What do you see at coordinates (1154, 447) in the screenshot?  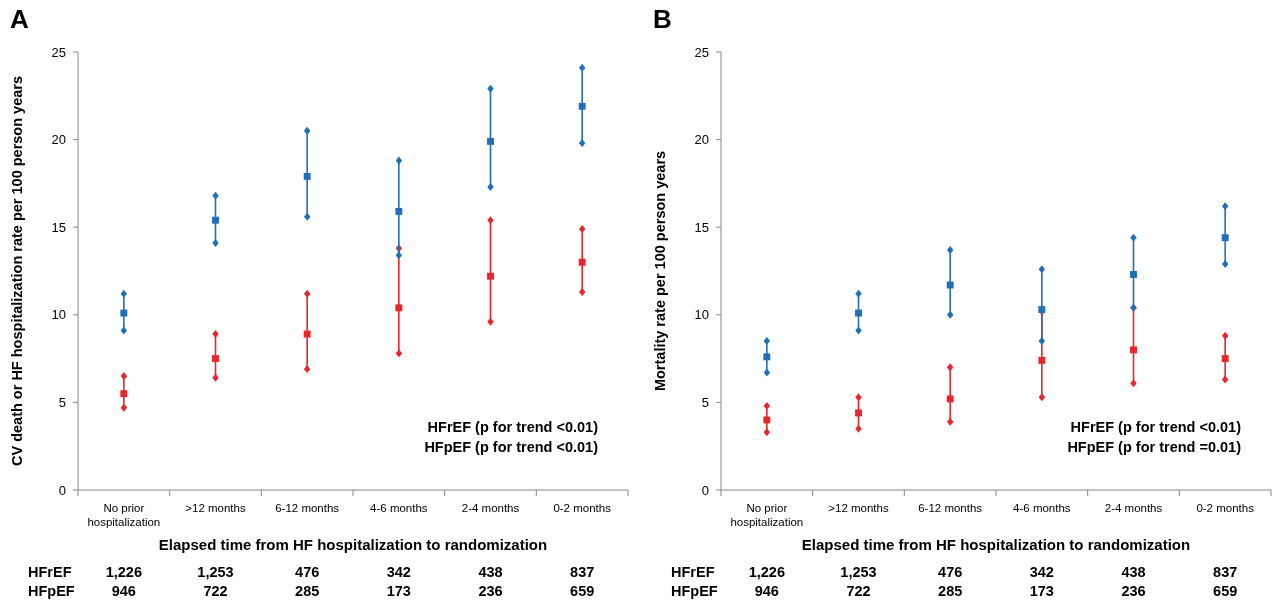 I see `annotation: HFpEF (p for trend =0.01)` at bounding box center [1154, 447].